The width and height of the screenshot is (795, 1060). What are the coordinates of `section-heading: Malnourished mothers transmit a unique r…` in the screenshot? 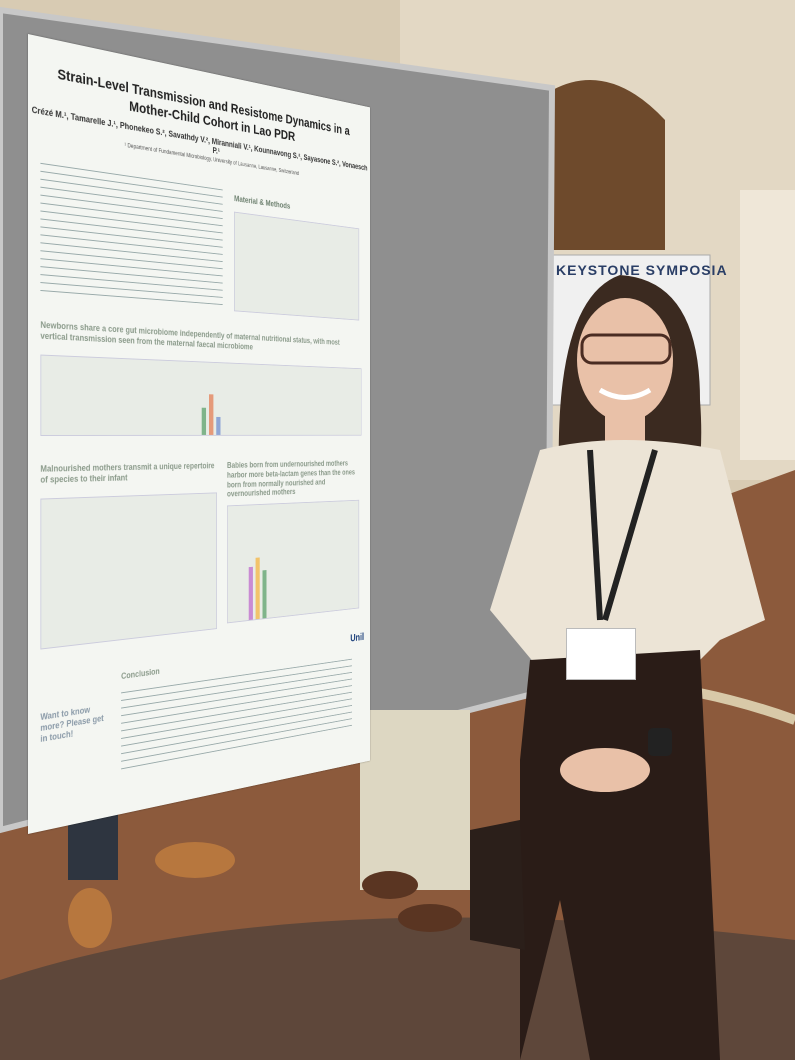 It's located at (127, 472).